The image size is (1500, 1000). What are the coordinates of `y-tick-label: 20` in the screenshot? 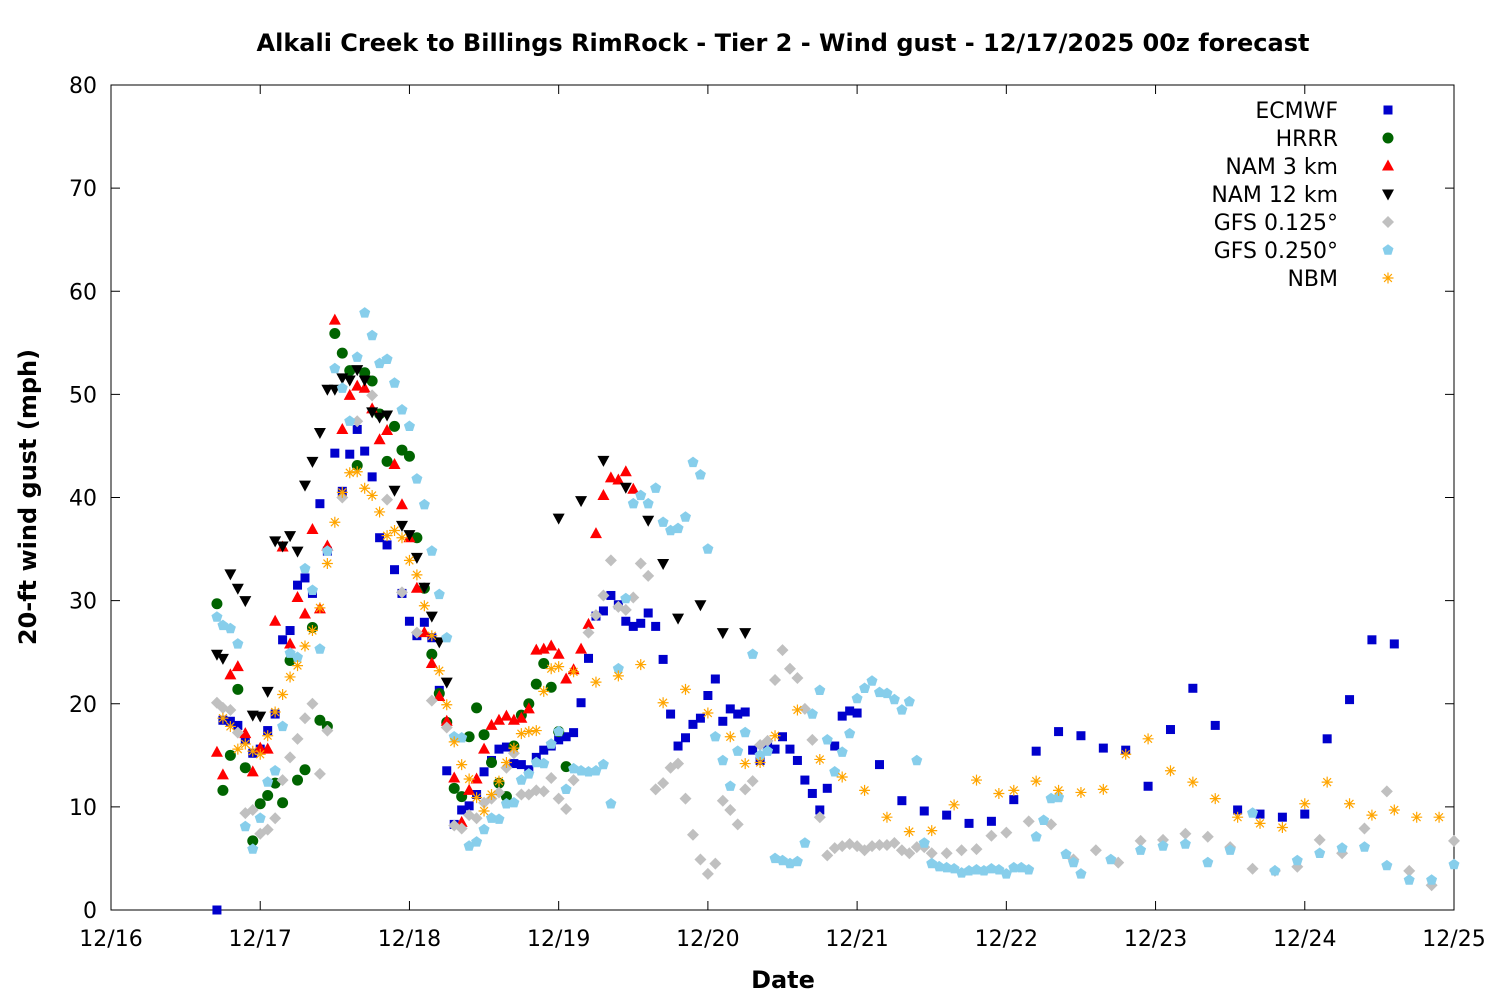 It's located at (83, 705).